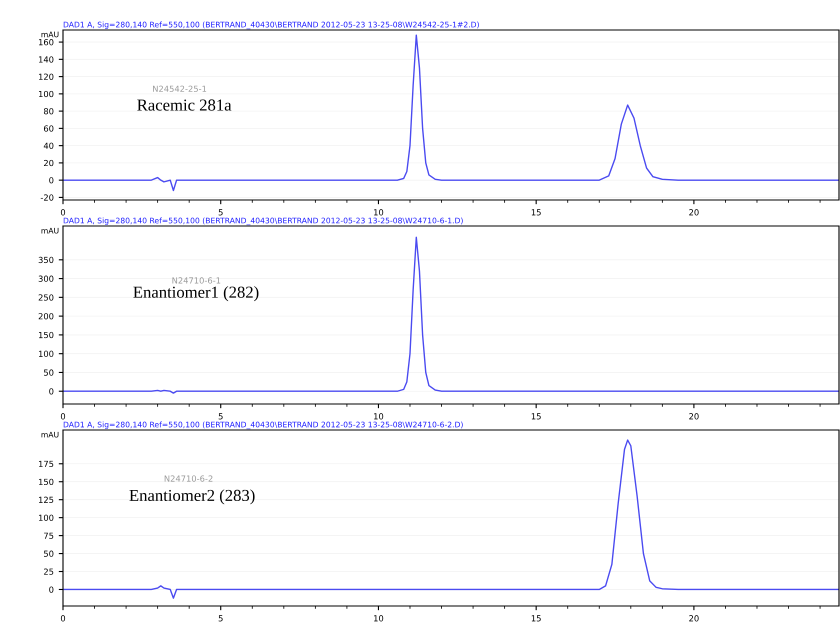 The width and height of the screenshot is (840, 635). Describe the element at coordinates (49, 571) in the screenshot. I see `y-tick-label: 25` at that location.